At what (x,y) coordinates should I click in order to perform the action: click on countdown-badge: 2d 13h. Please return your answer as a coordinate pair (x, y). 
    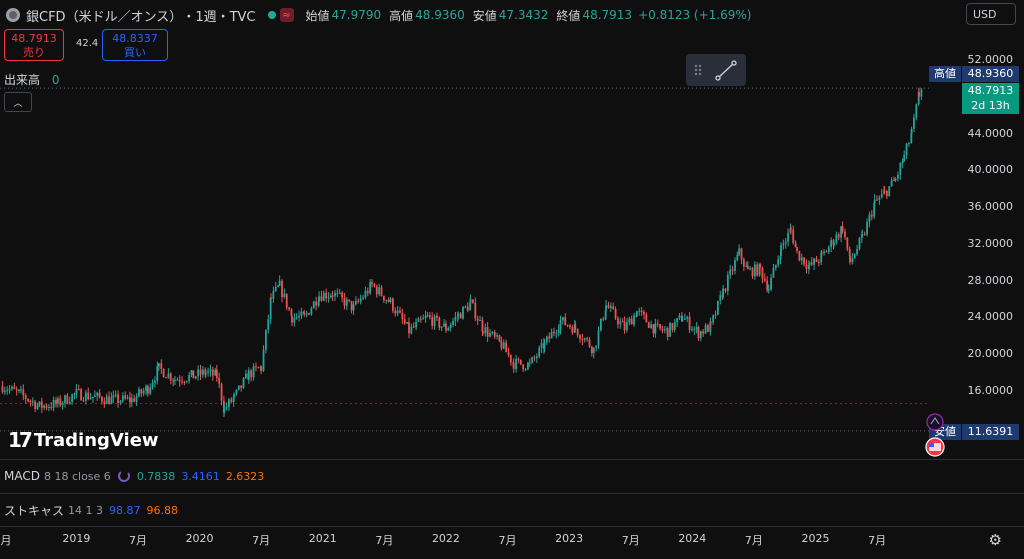
    Looking at the image, I should click on (990, 106).